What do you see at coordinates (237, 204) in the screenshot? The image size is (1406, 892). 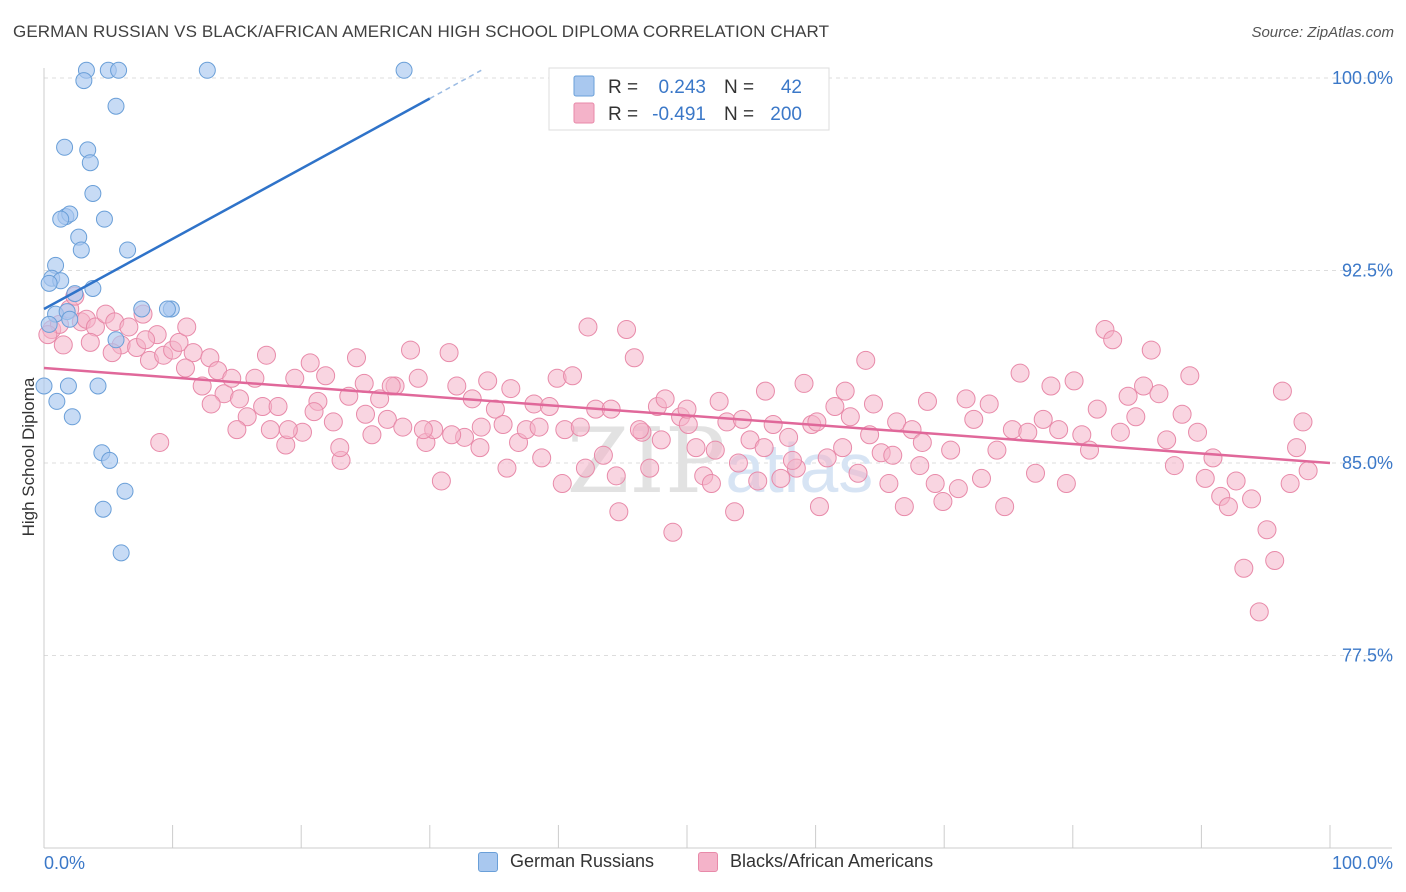 I see `trend-line-german-russians` at bounding box center [237, 204].